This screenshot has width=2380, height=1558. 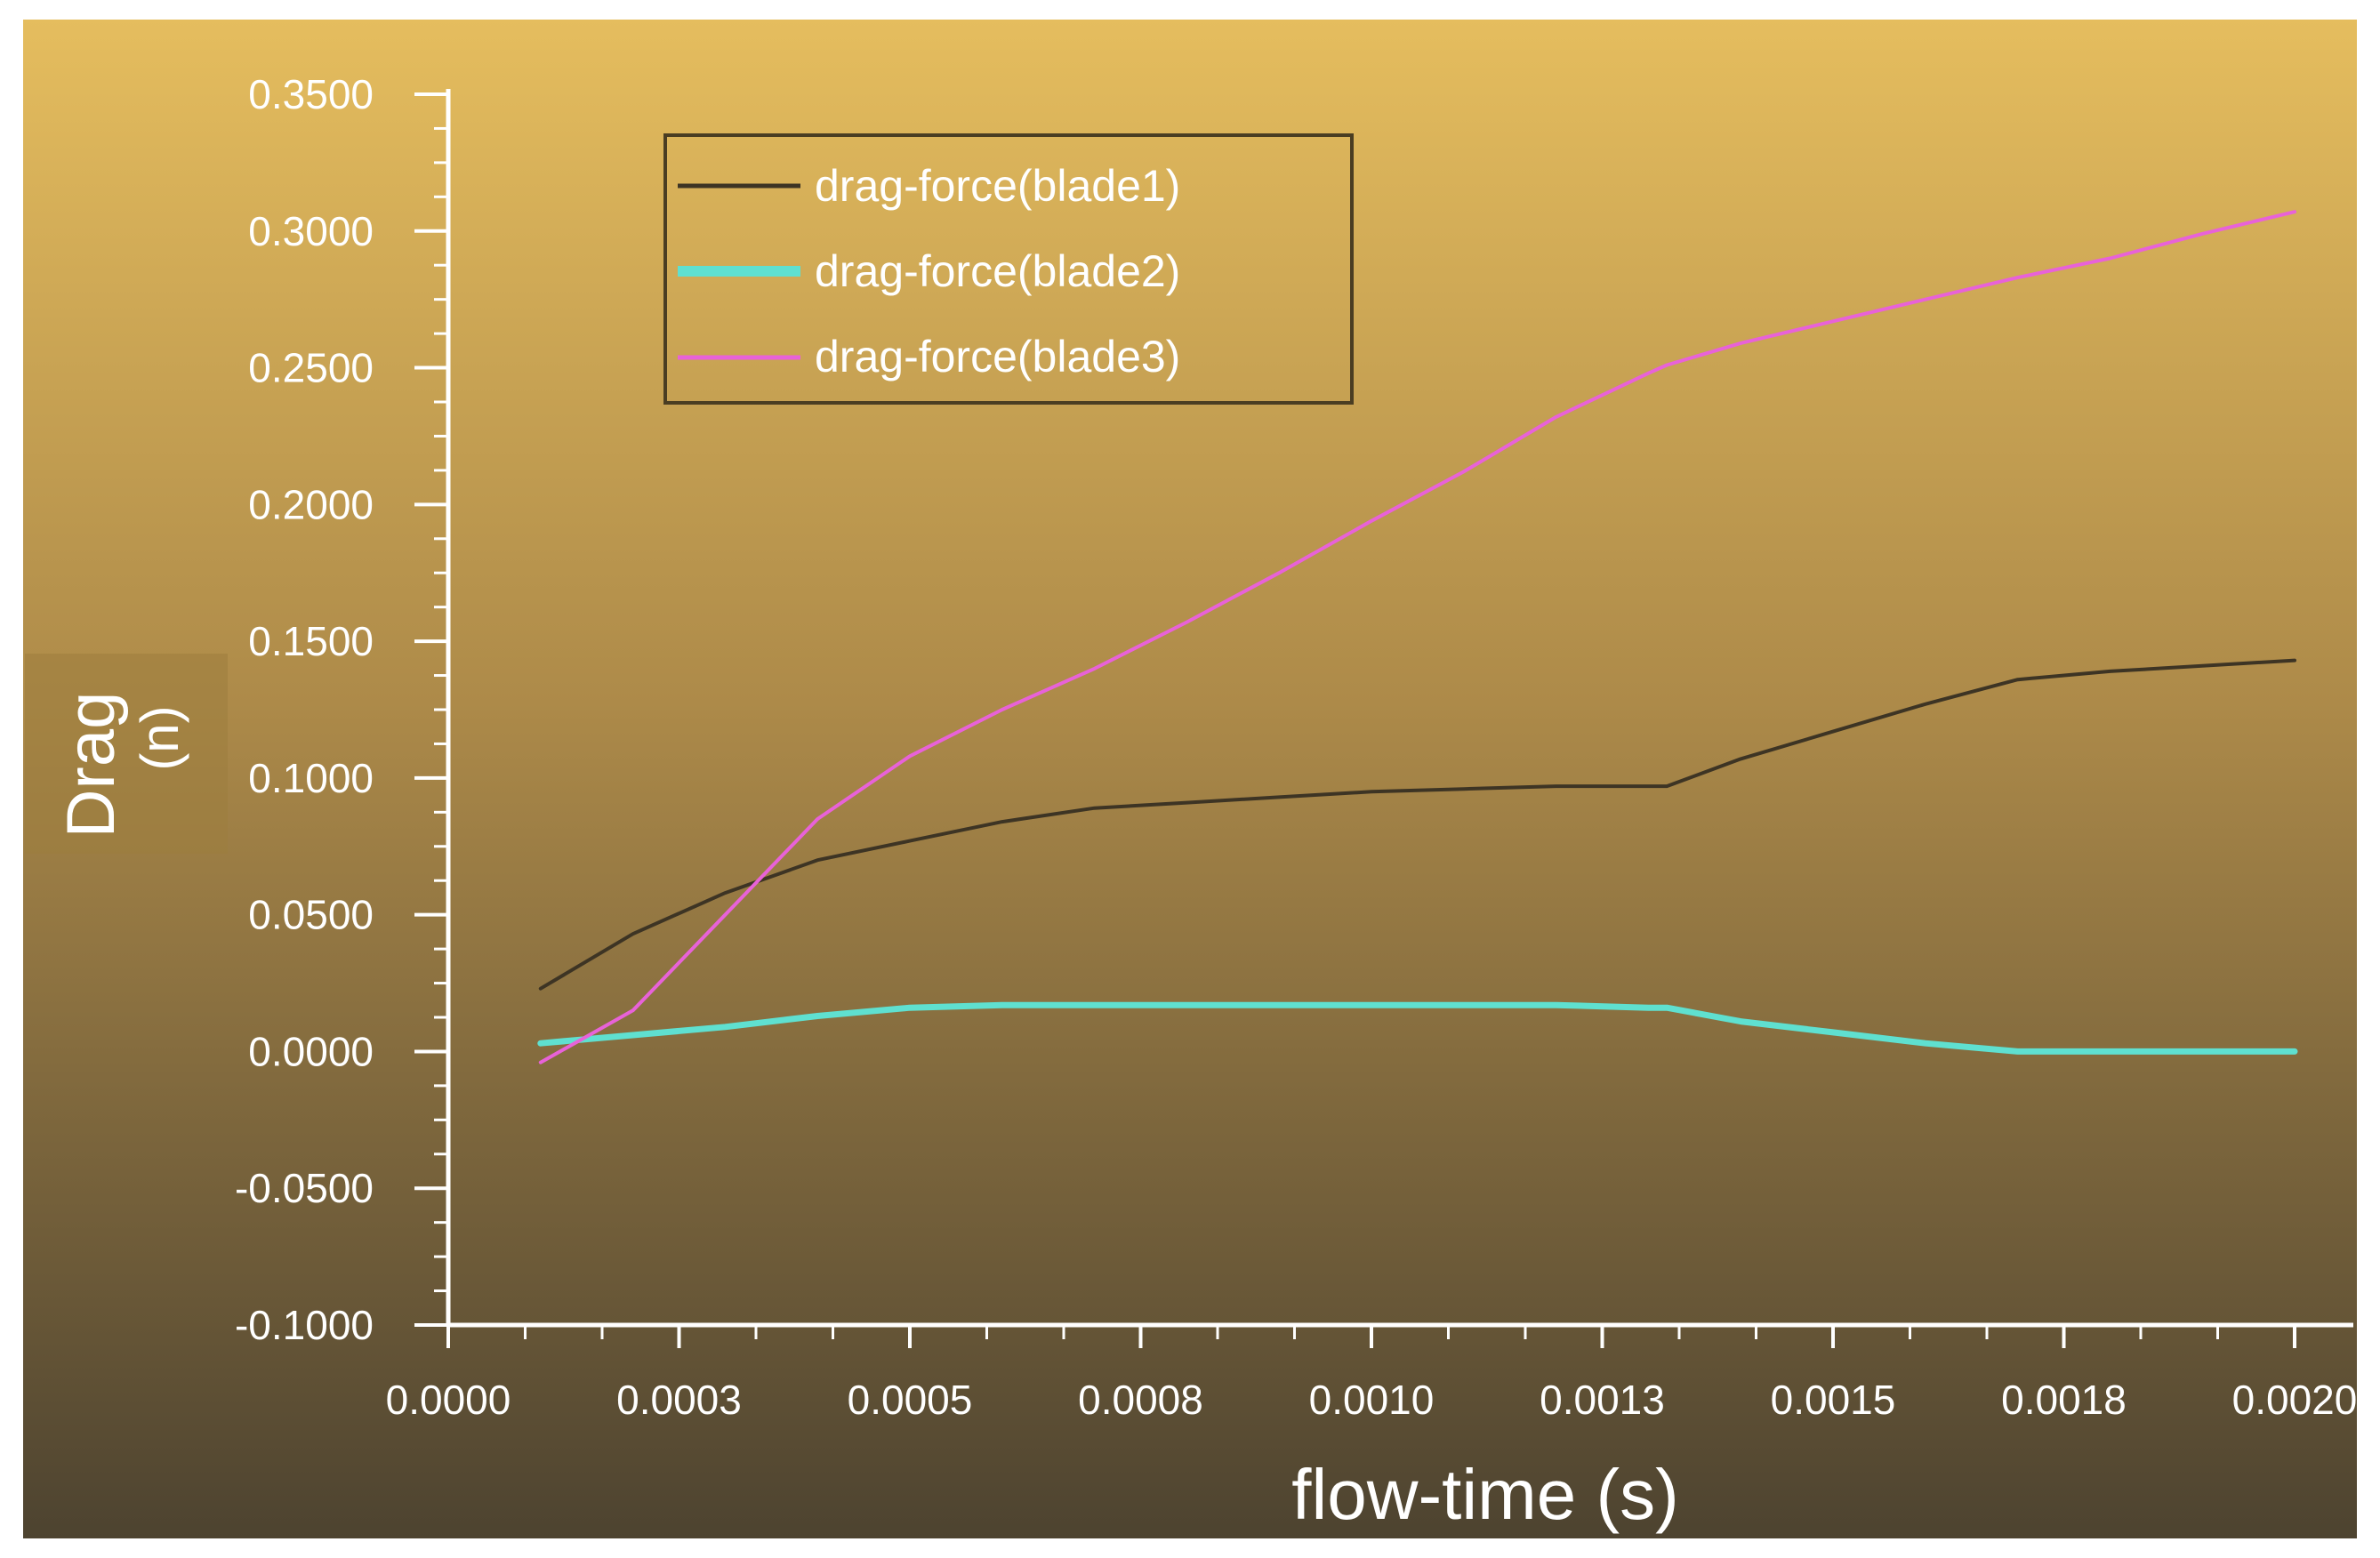 I want to click on y-tick-label: 0.0000, so click(x=311, y=1051).